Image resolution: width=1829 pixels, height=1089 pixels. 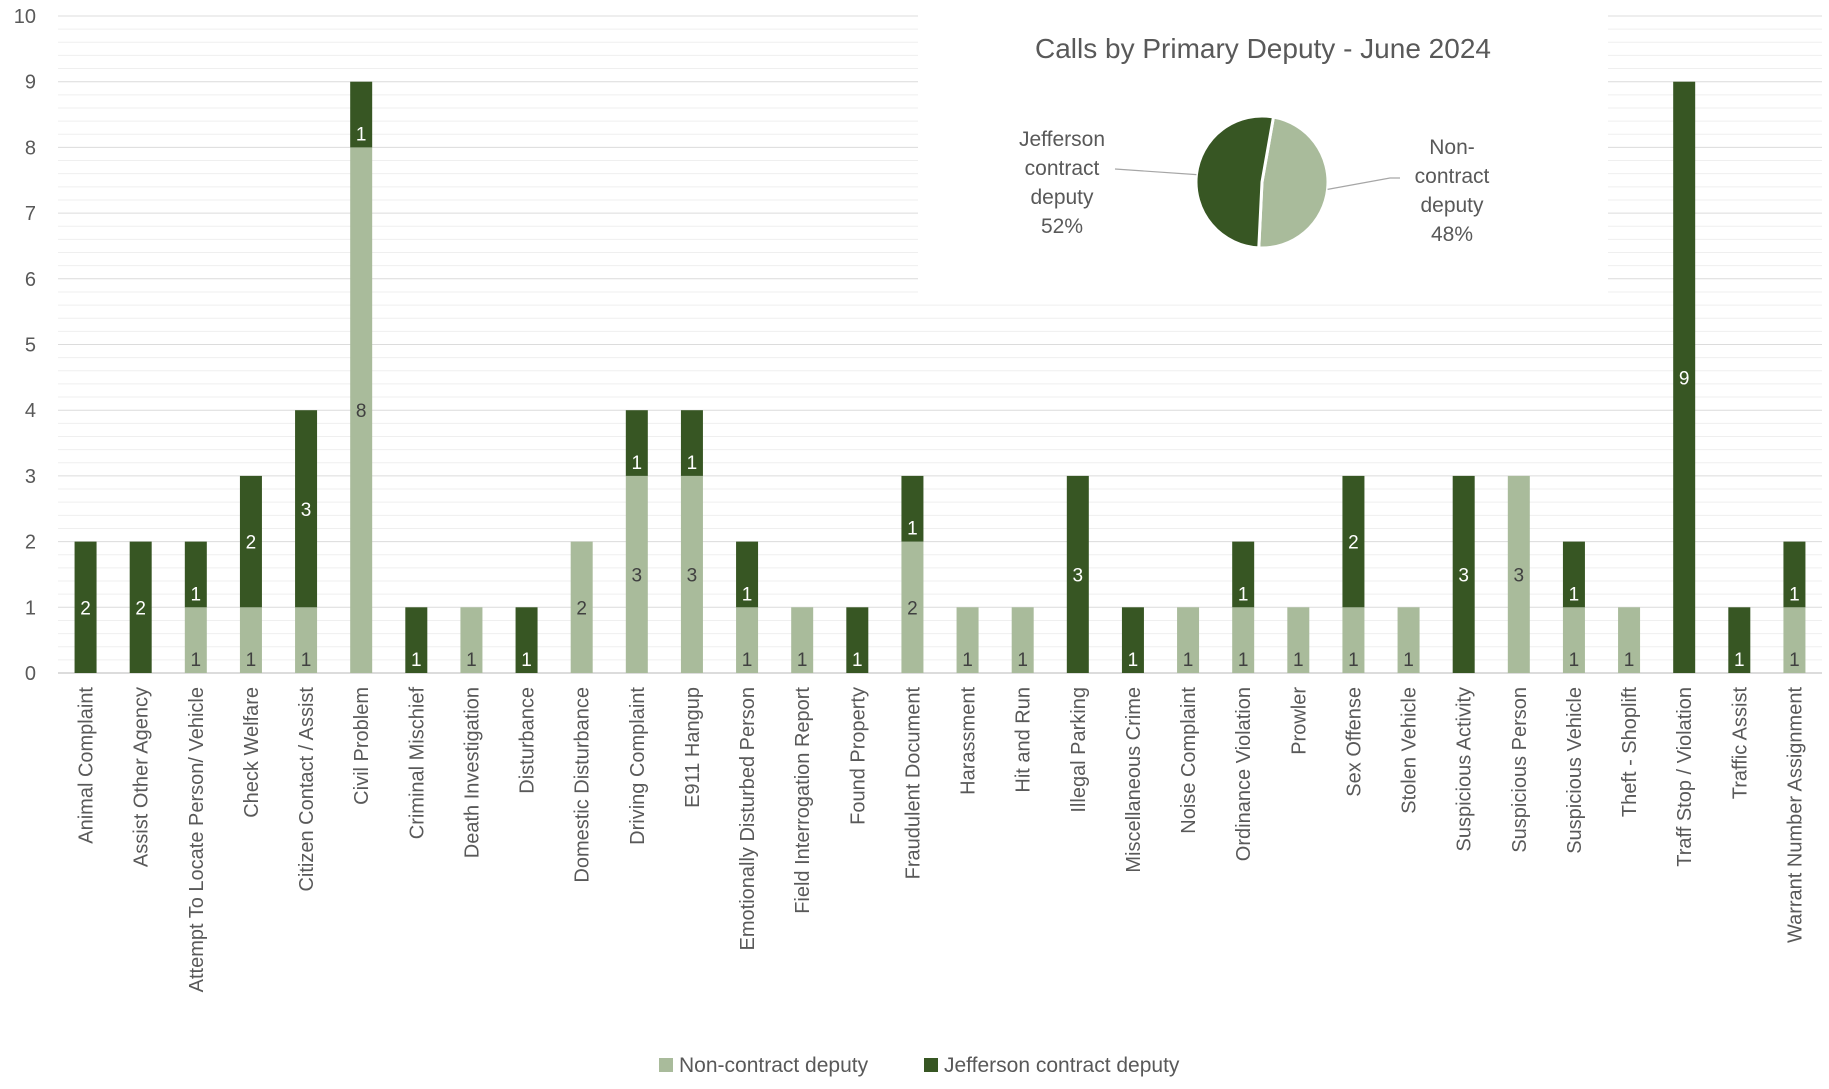 What do you see at coordinates (362, 746) in the screenshot?
I see `x-tick-label: Civil Problem` at bounding box center [362, 746].